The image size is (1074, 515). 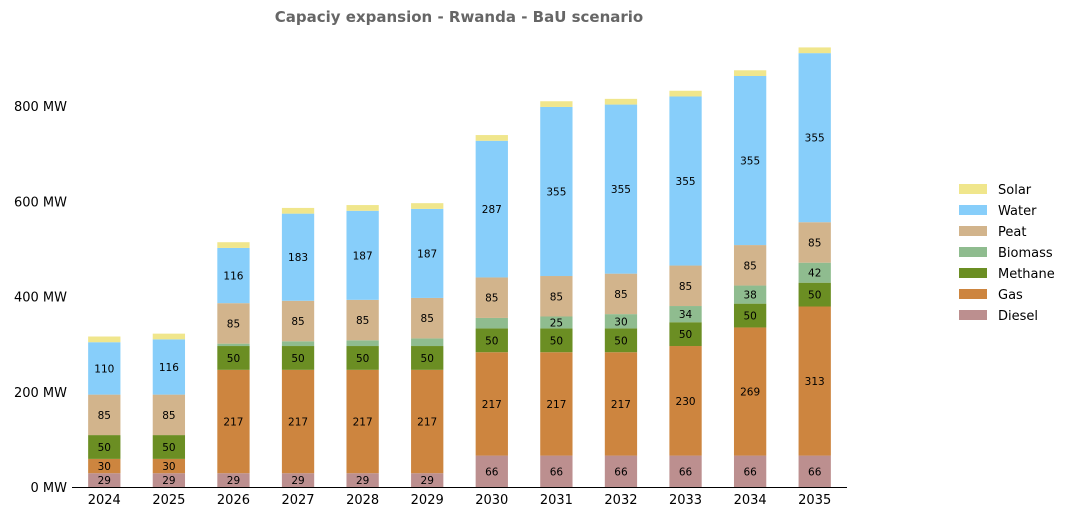 I want to click on bar-segment-peat-2031, so click(x=556, y=296).